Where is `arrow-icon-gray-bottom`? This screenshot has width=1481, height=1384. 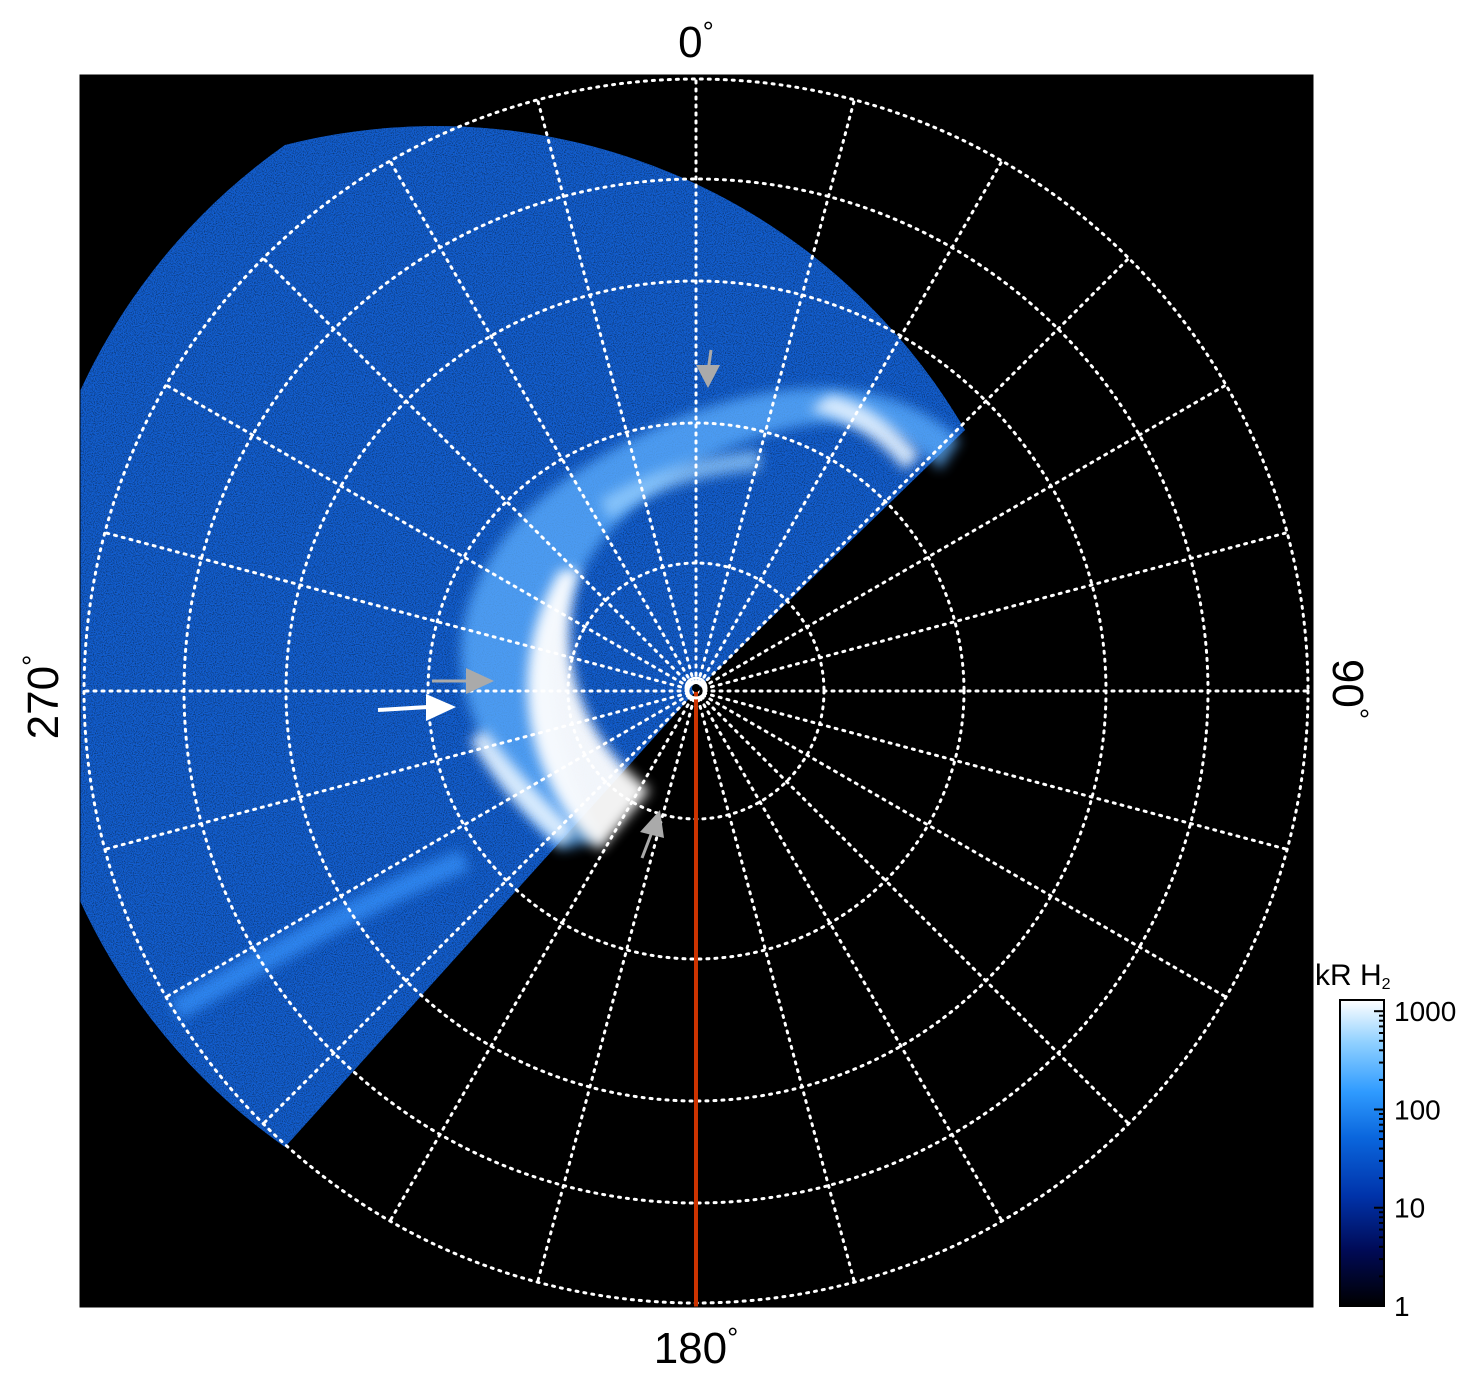
arrow-icon-gray-bottom is located at coordinates (652, 834).